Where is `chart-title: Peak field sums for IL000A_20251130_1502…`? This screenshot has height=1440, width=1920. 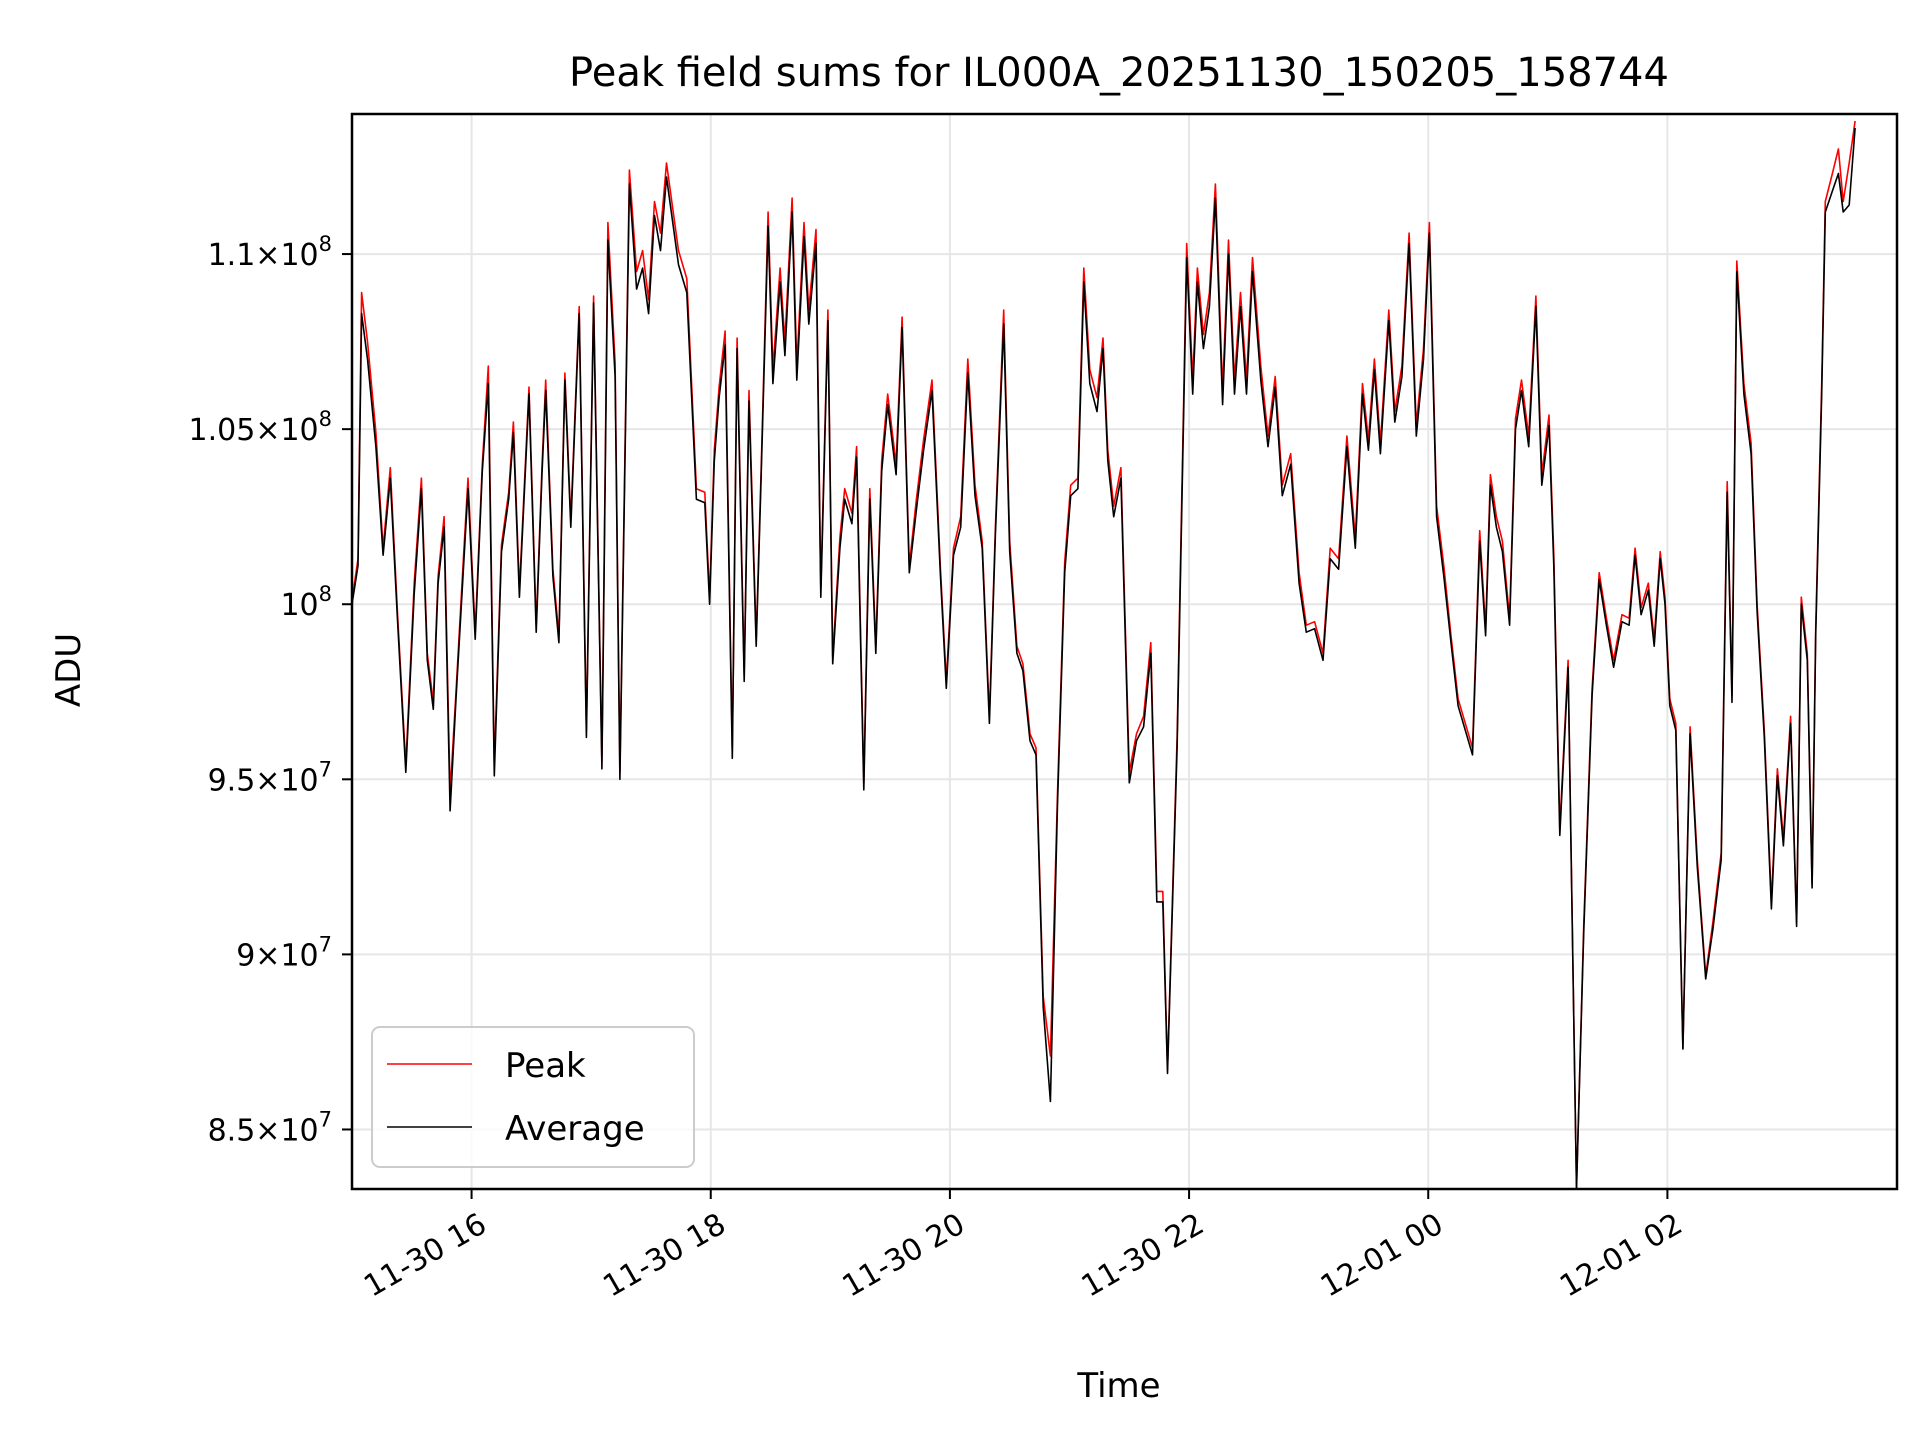
chart-title: Peak field sums for IL000A_20251130_1502… is located at coordinates (1119, 73).